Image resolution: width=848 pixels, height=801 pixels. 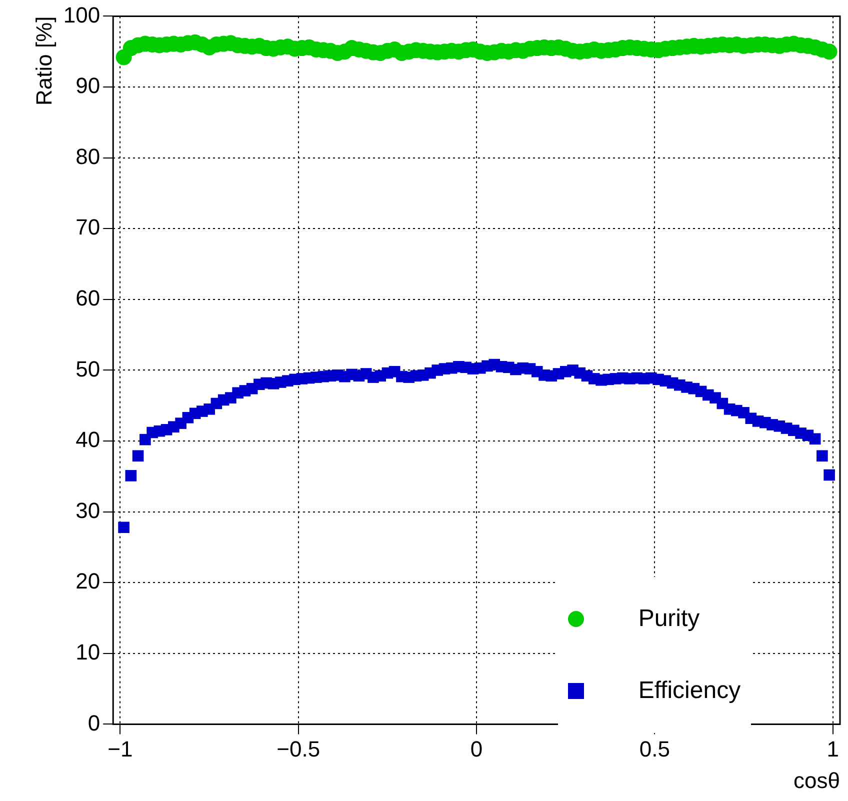 What do you see at coordinates (43, 61) in the screenshot?
I see `y-axis-title: Ratio [%]` at bounding box center [43, 61].